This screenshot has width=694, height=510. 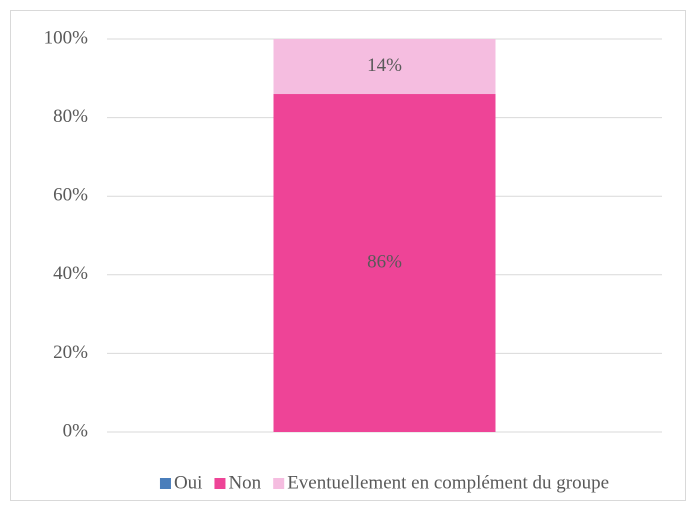 I want to click on y-tick-label: 0%, so click(x=76, y=430).